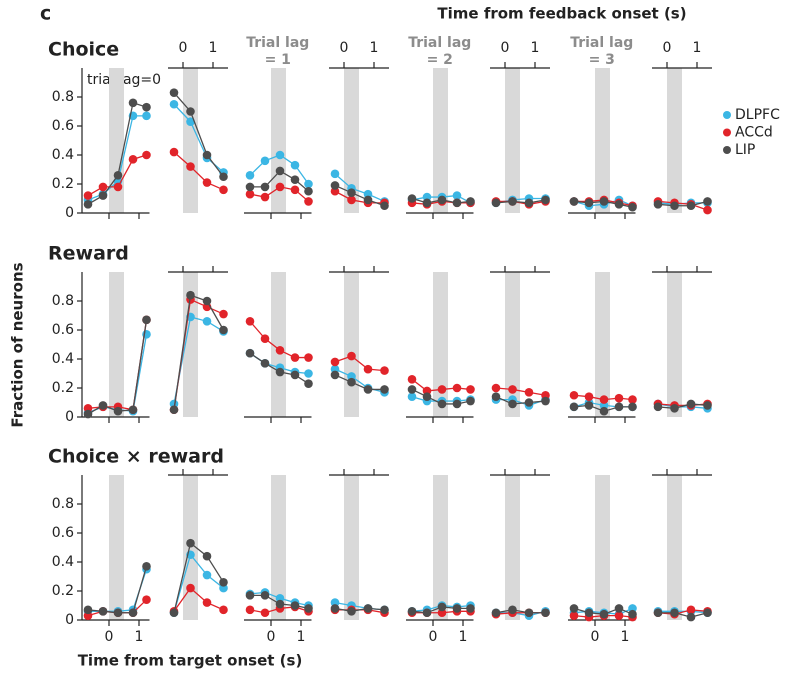  What do you see at coordinates (45, 14) in the screenshot?
I see `panel-label: c` at bounding box center [45, 14].